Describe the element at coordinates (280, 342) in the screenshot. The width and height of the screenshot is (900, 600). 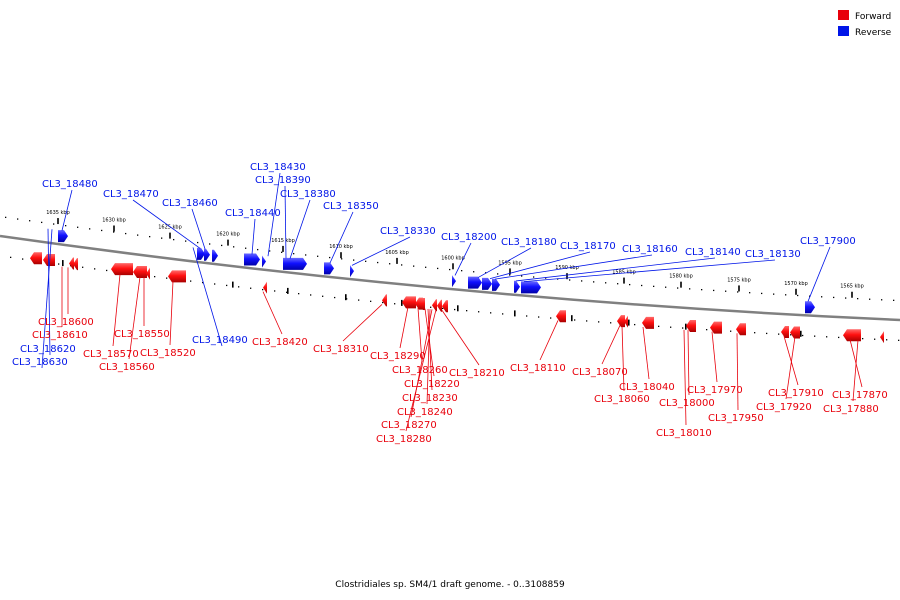
I see `gene-label-cl3_18420: CL3_18420` at that location.